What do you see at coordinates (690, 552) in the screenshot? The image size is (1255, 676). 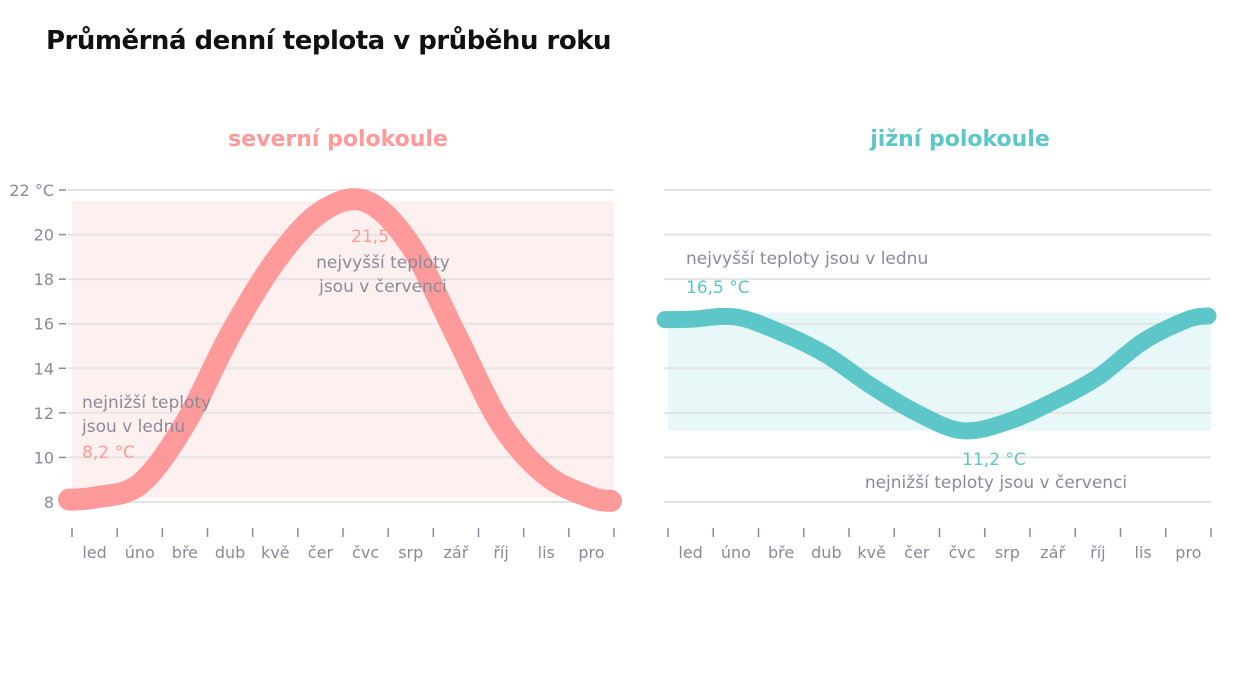 I see `x-tick-label-1-0: led` at bounding box center [690, 552].